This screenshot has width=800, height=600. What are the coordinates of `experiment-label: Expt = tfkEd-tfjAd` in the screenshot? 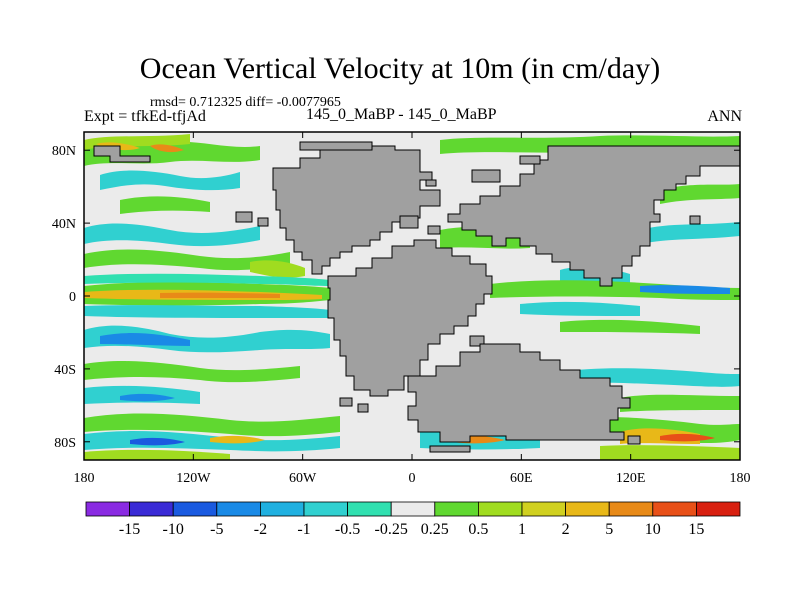 It's located at (145, 116).